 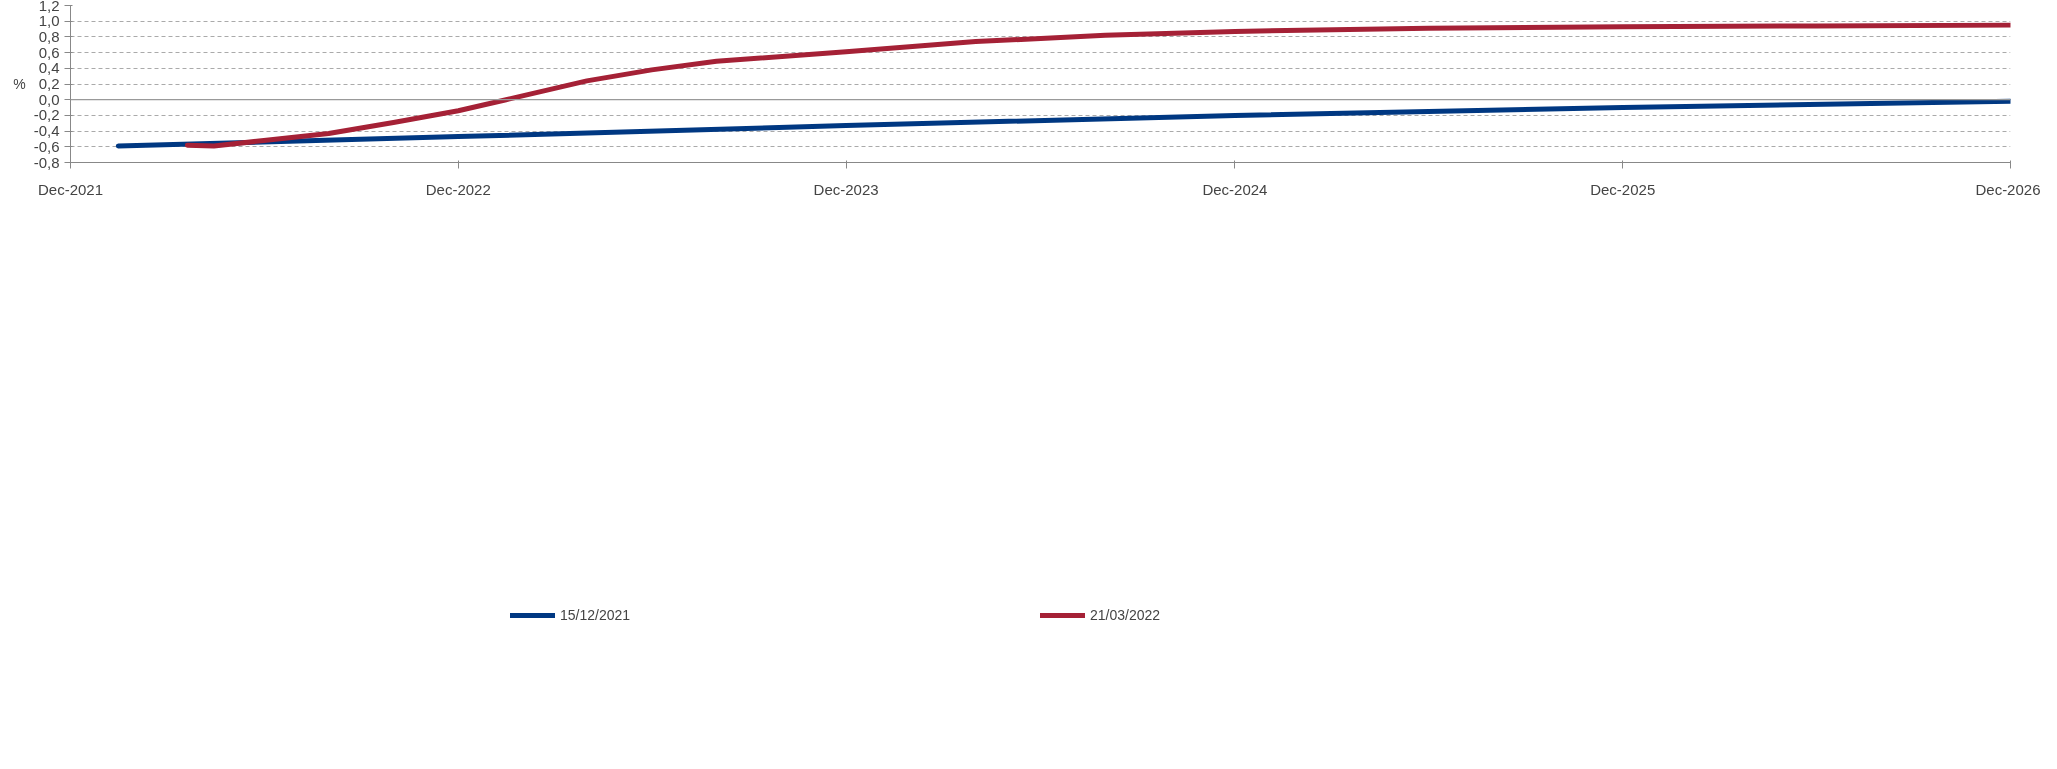 What do you see at coordinates (49, 52) in the screenshot?
I see `y-tick-label: 0,6` at bounding box center [49, 52].